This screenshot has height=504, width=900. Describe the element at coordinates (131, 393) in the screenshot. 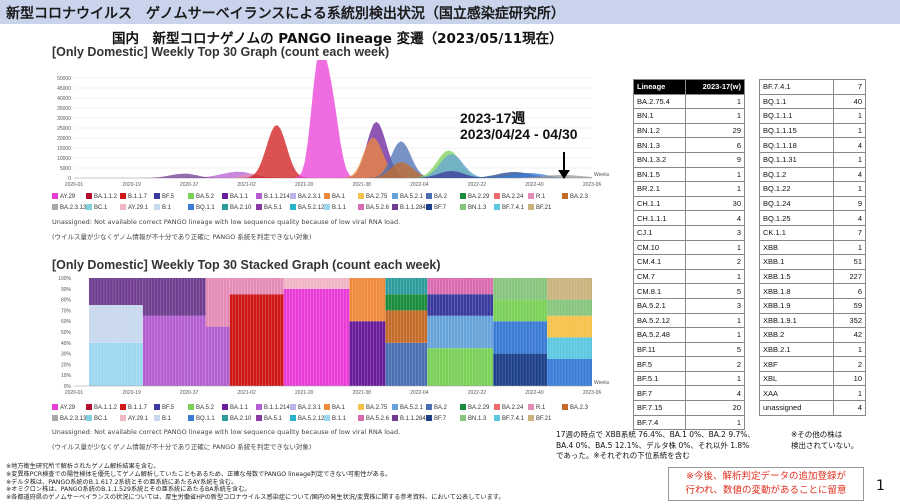

I see `x-tick-label: 2020-19` at that location.